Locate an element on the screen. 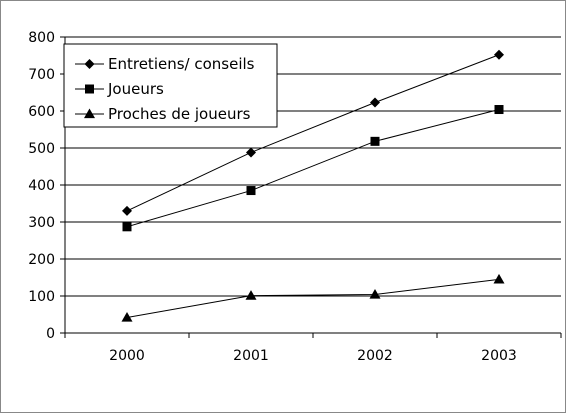  x-tick-labels: 2000 2001 2002 2003 is located at coordinates (313, 356).